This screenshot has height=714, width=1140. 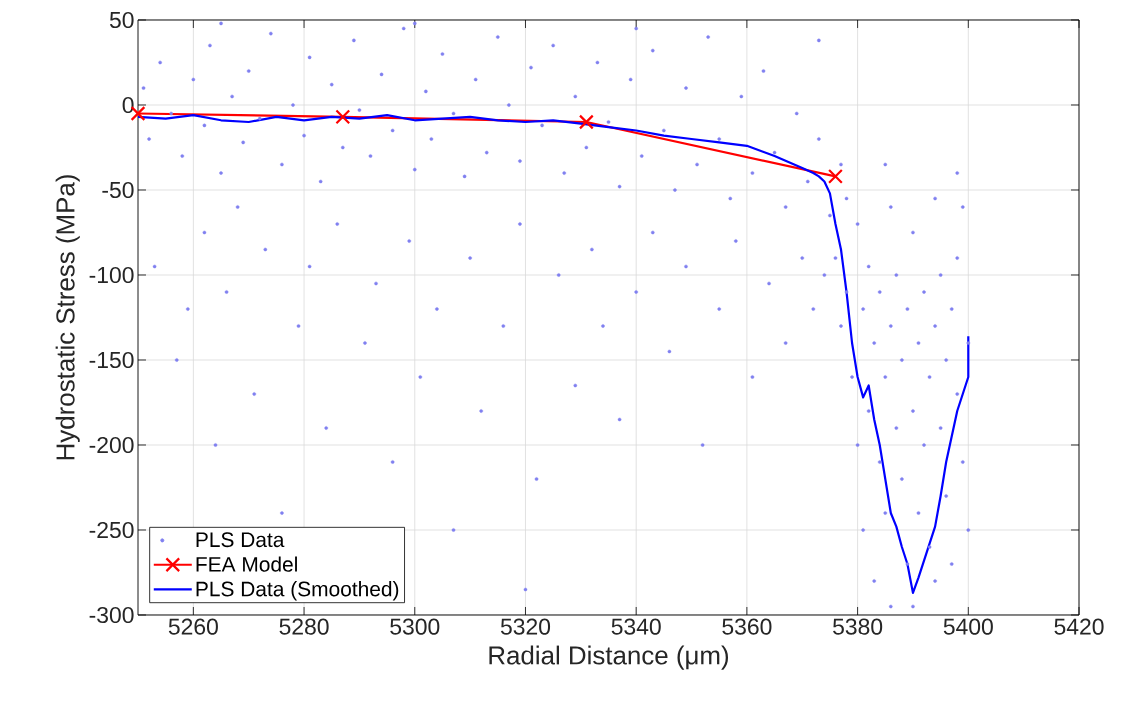 What do you see at coordinates (128, 105) in the screenshot?
I see `y-tick-label: 0` at bounding box center [128, 105].